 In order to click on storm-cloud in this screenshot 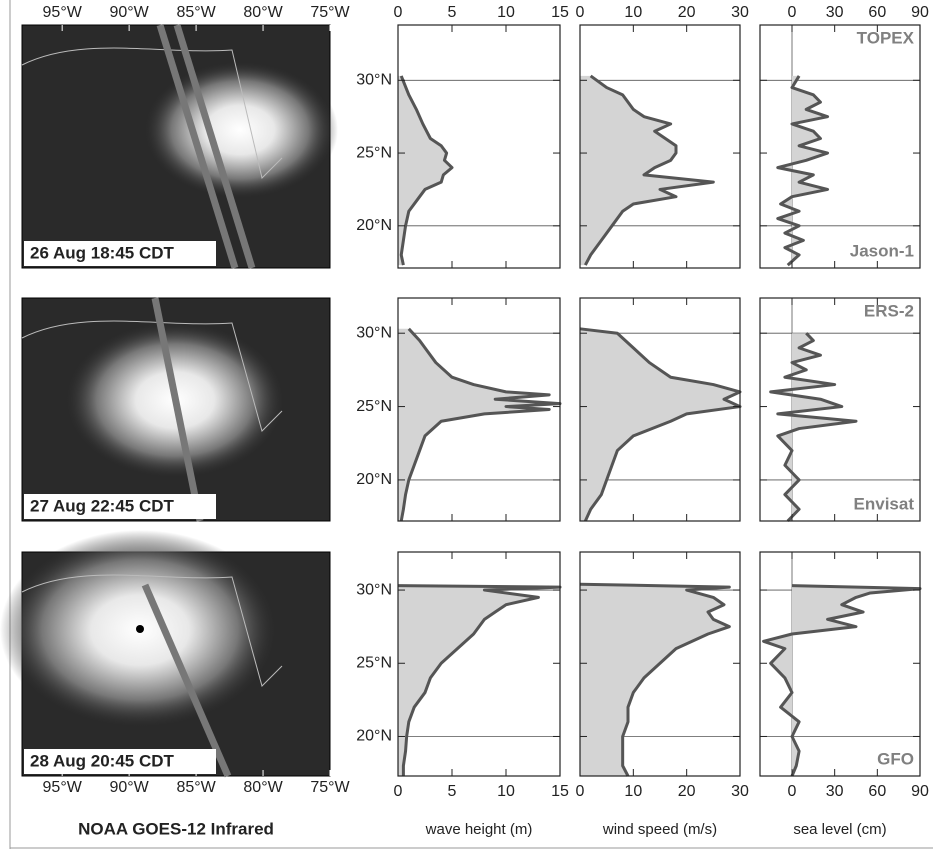, I will do `click(240, 130)`.